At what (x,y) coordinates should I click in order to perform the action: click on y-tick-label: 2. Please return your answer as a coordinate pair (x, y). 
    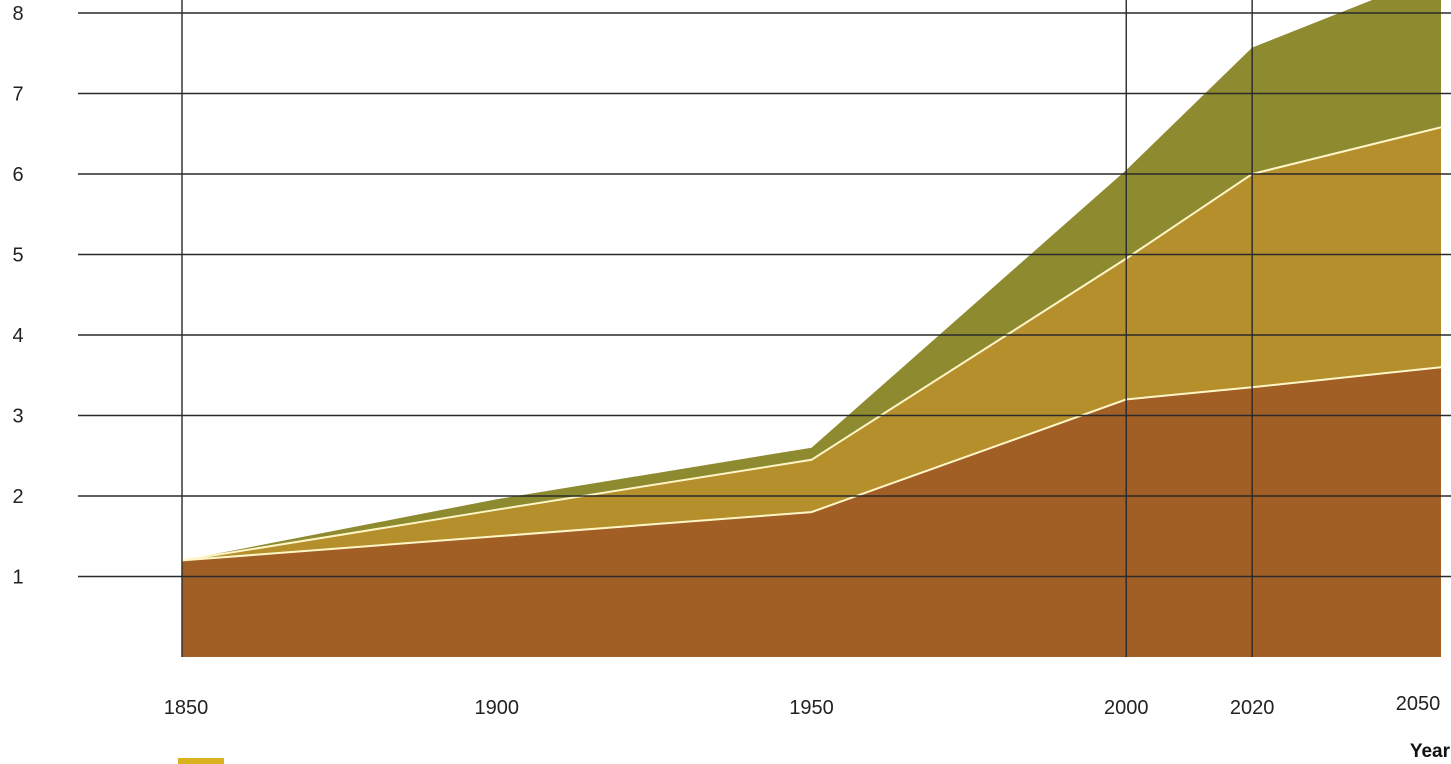
    Looking at the image, I should click on (17, 497).